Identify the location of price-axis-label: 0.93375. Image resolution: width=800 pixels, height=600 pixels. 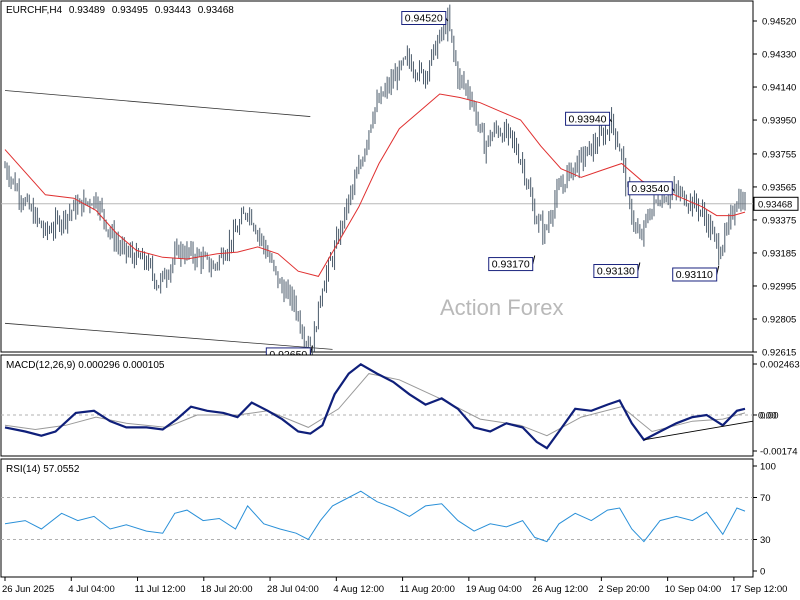
(779, 220).